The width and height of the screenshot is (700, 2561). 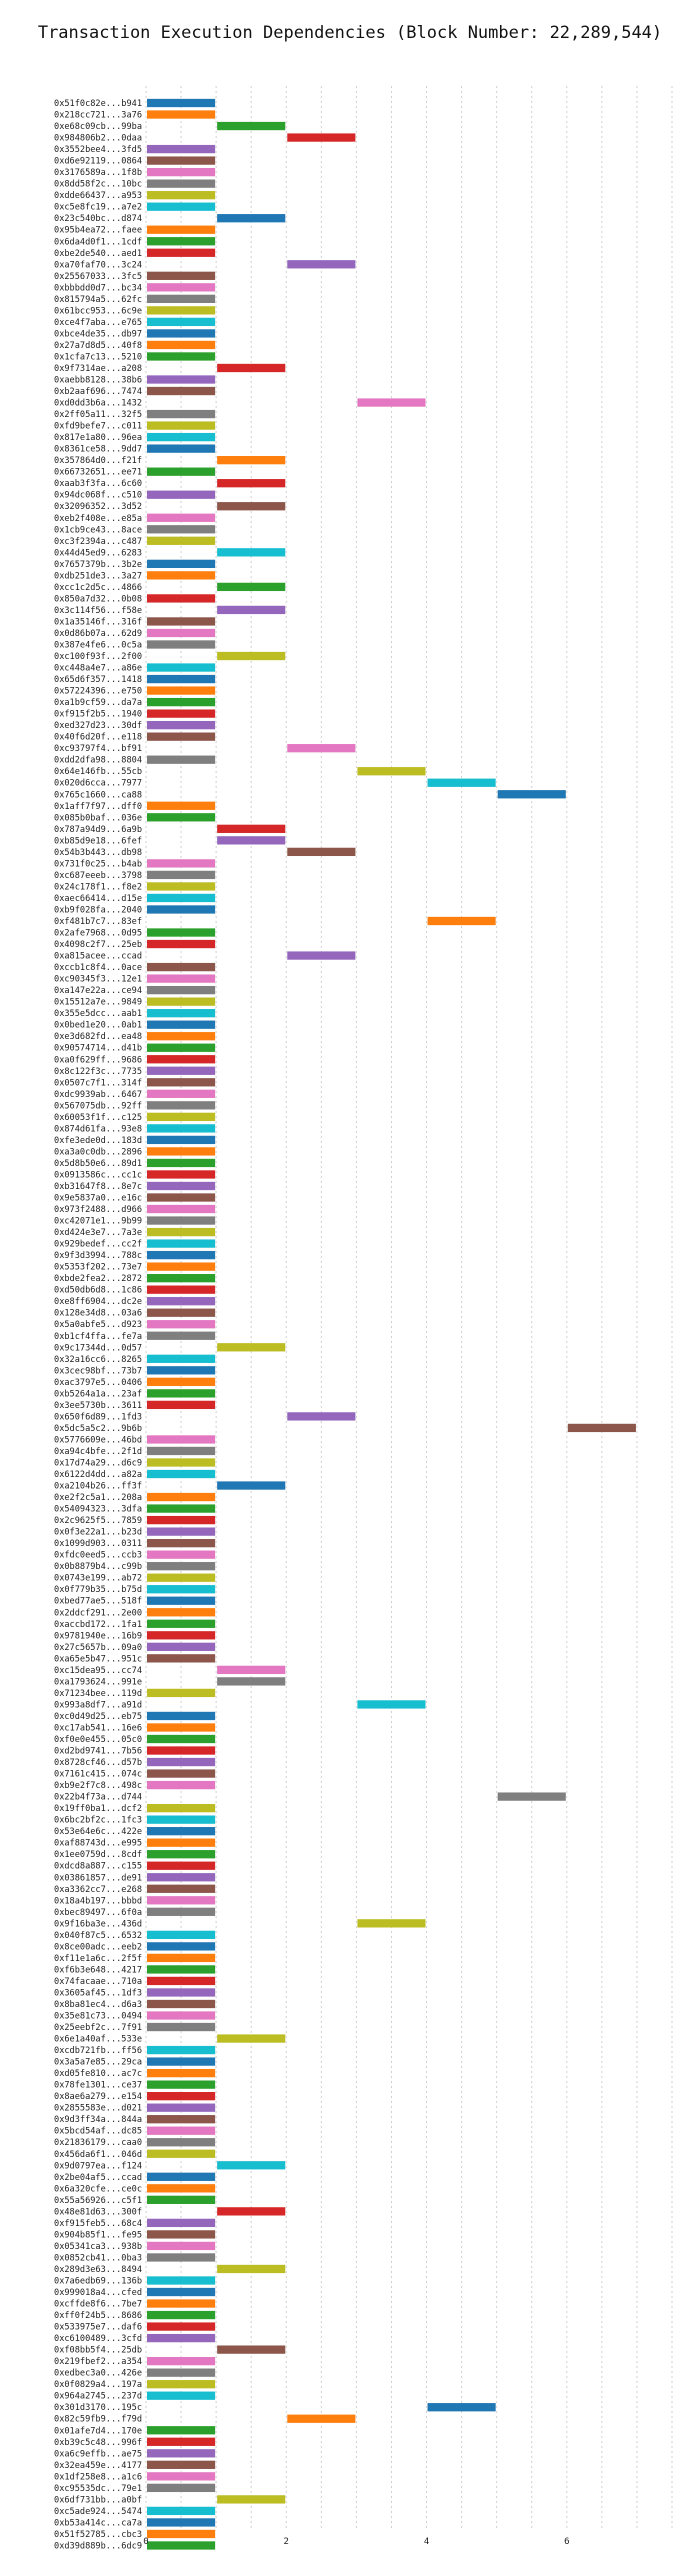 What do you see at coordinates (98, 1705) in the screenshot?
I see `tx-hash-label: 0x993a8df7...a91d` at bounding box center [98, 1705].